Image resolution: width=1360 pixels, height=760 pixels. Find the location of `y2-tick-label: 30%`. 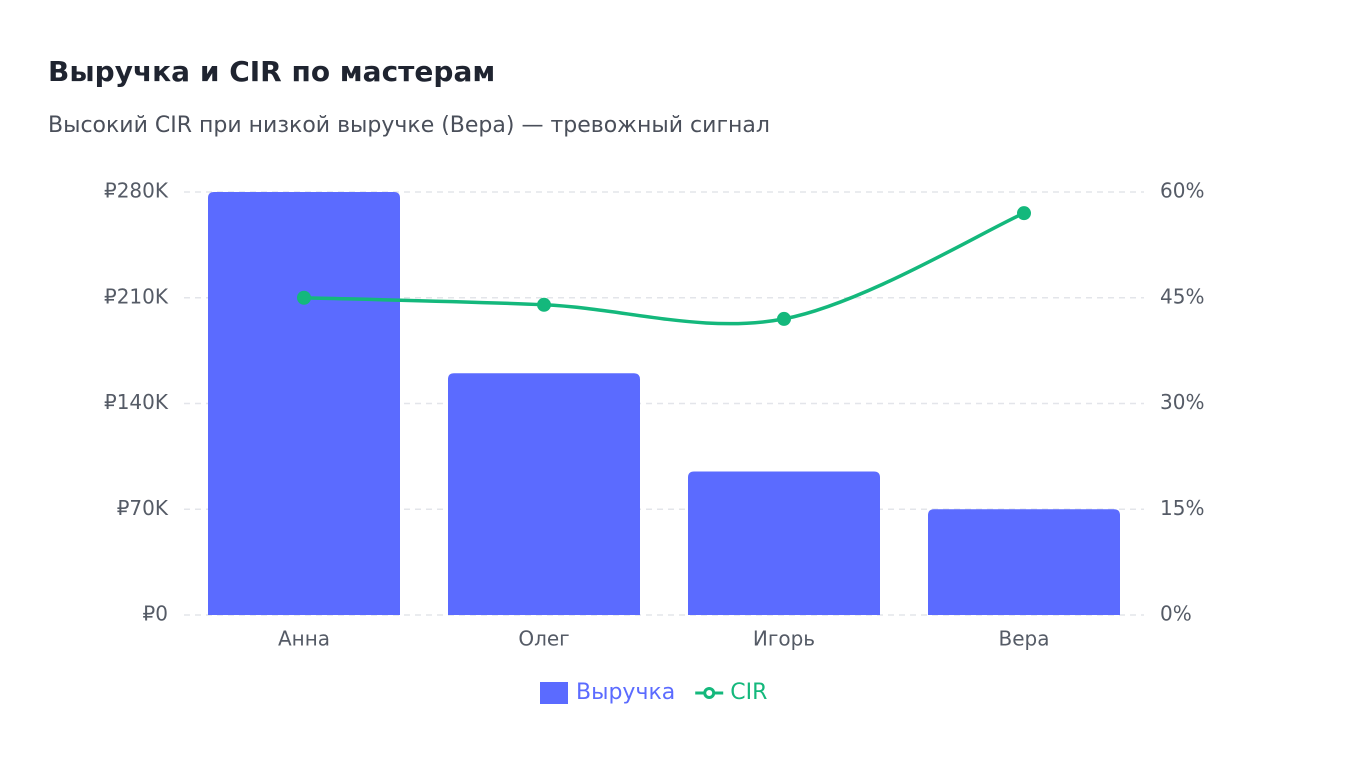

y2-tick-label: 30% is located at coordinates (1182, 402).